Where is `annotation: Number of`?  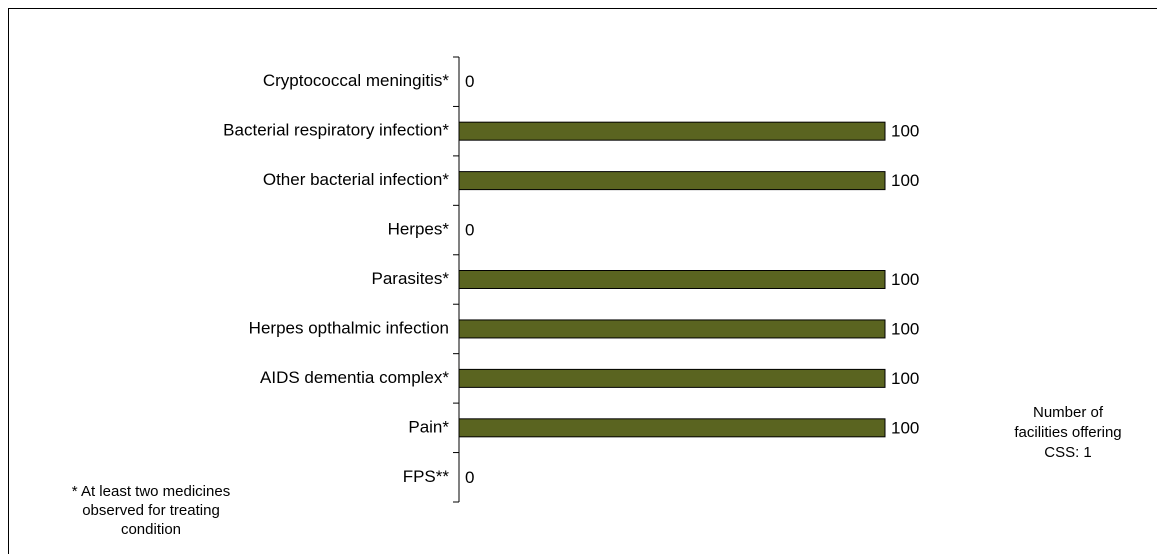 annotation: Number of is located at coordinates (1068, 412).